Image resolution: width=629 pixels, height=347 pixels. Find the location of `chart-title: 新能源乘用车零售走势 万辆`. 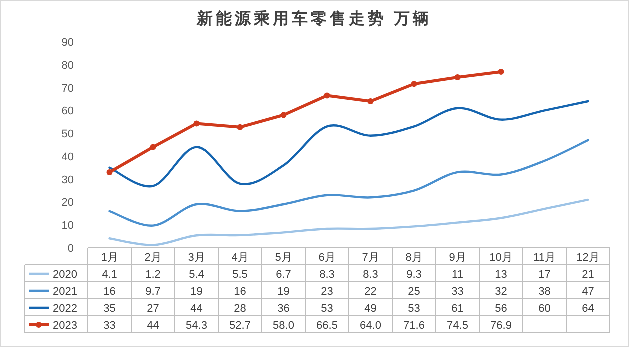

chart-title: 新能源乘用车零售走势 万辆 is located at coordinates (314, 19).